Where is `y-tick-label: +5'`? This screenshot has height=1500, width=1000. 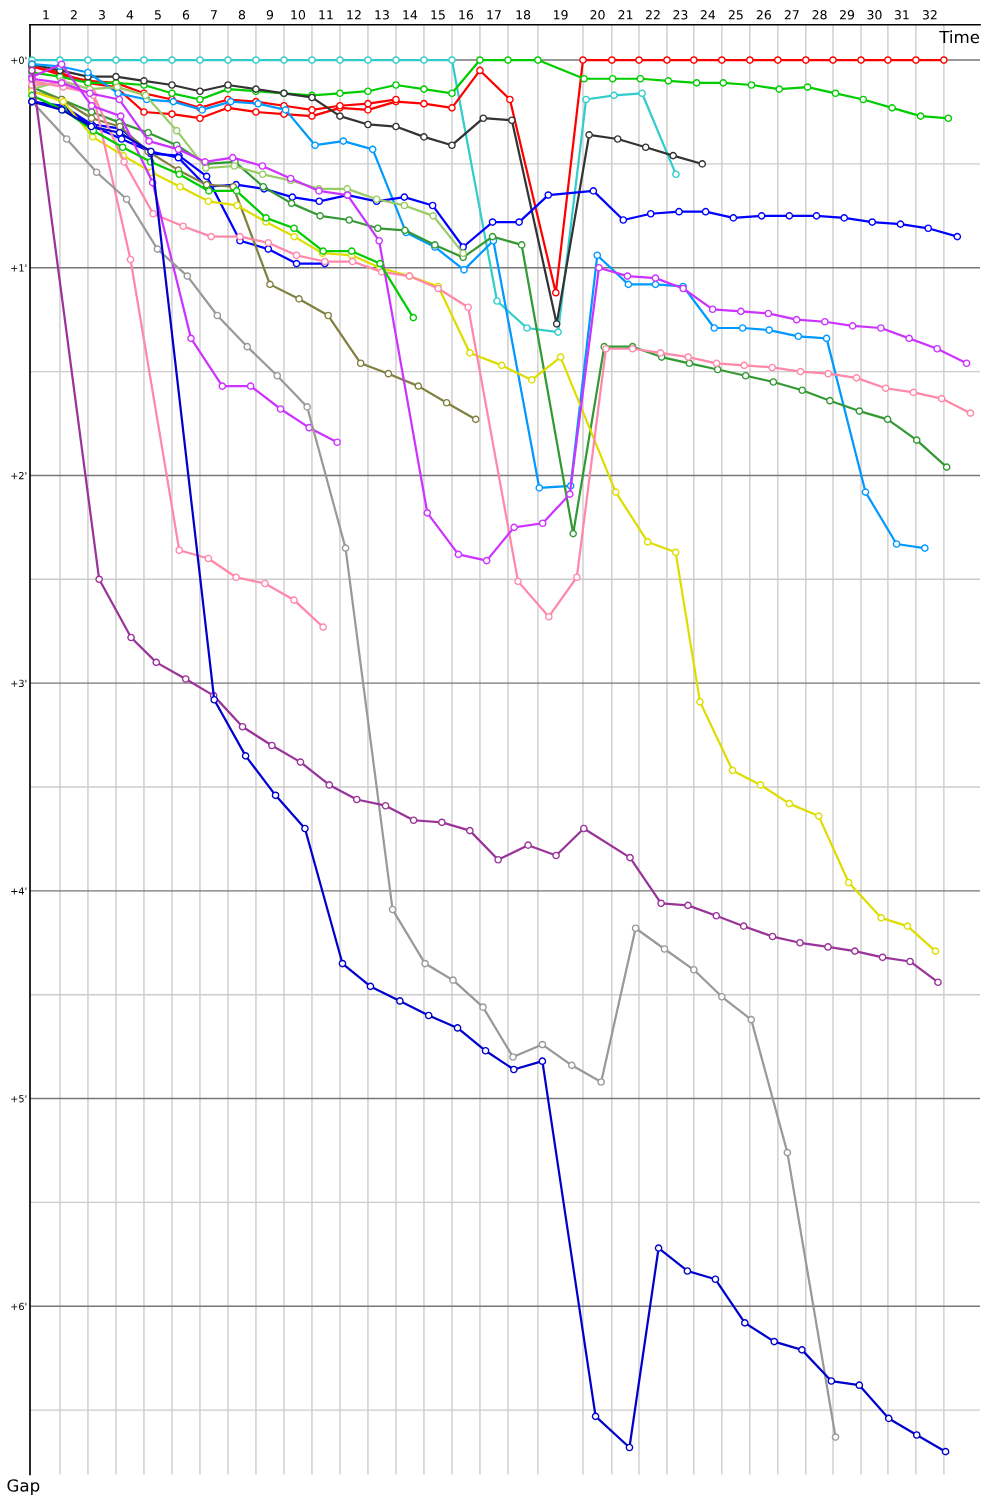 y-tick-label: +5' is located at coordinates (19, 1099).